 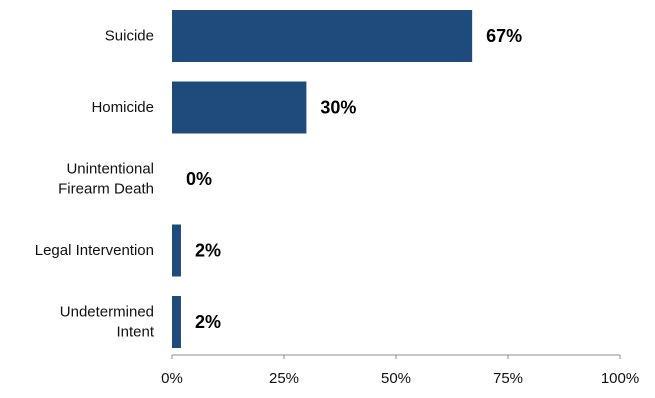 I want to click on category-label-undetermined-intent: Undetermined Intent, so click(x=107, y=322).